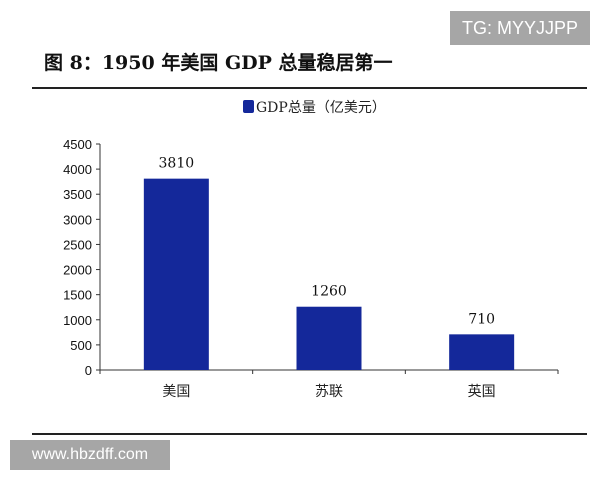  Describe the element at coordinates (309, 434) in the screenshot. I see `bottom-divider` at that location.